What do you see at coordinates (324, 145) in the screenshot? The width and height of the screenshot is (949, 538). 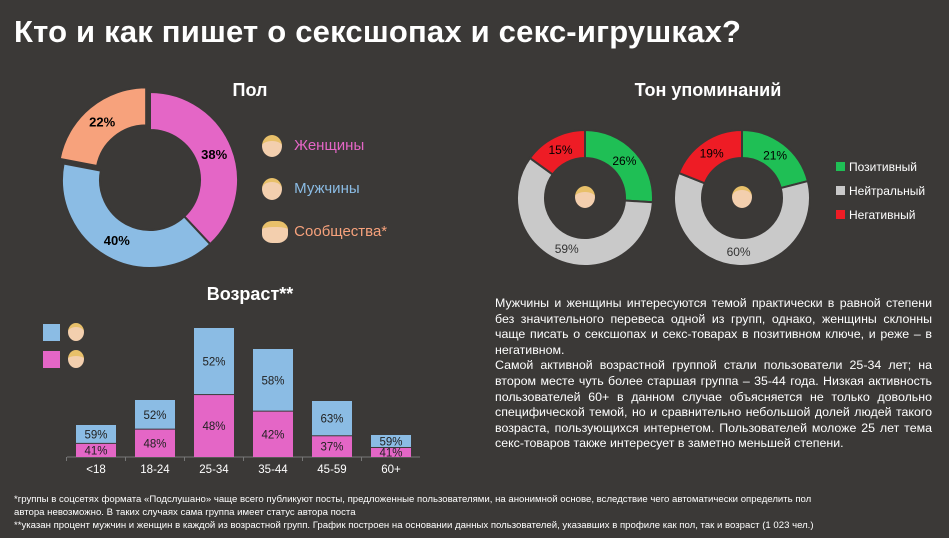 I see `legend-women: Женщины` at bounding box center [324, 145].